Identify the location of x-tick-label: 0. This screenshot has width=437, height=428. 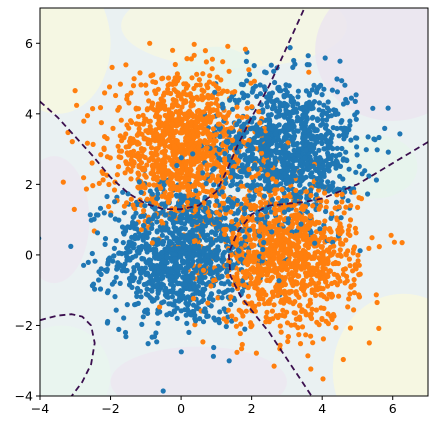
(181, 408).